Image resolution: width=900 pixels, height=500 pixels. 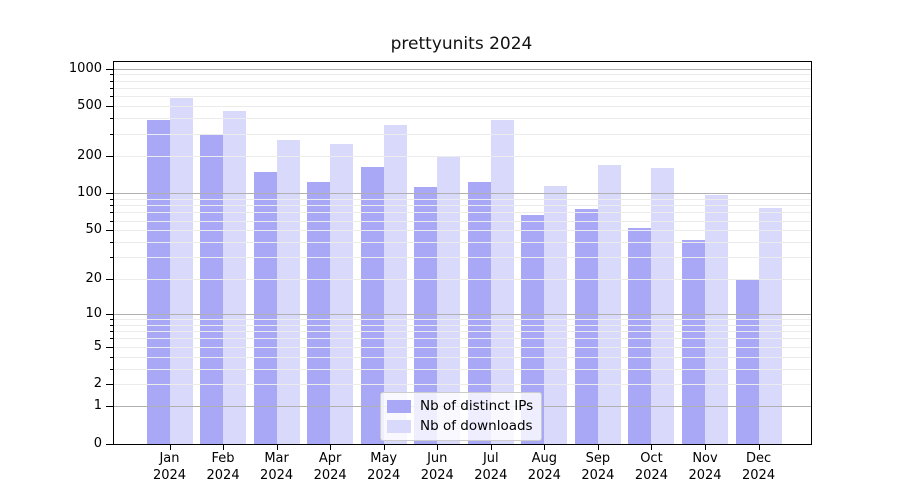 I want to click on bar-ips-apr, so click(x=319, y=313).